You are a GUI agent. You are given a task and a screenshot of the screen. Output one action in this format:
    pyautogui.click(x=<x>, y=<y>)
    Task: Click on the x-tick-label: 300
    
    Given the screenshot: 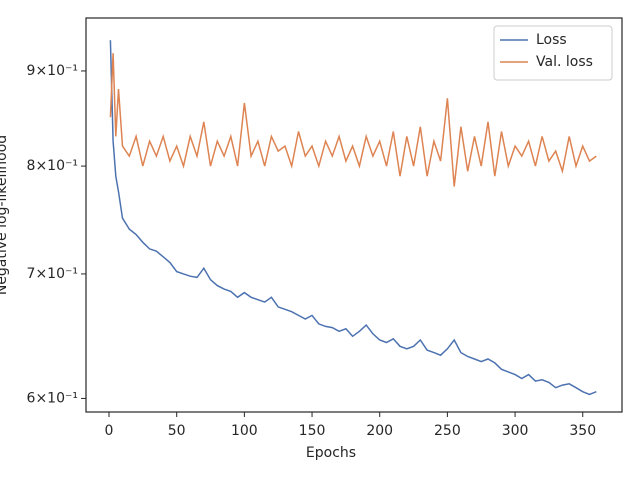 What is the action you would take?
    pyautogui.click(x=515, y=431)
    